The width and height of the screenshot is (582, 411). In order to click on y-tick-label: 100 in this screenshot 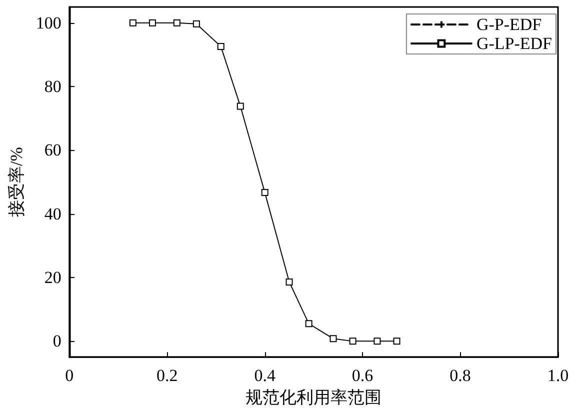, I will do `click(49, 22)`.